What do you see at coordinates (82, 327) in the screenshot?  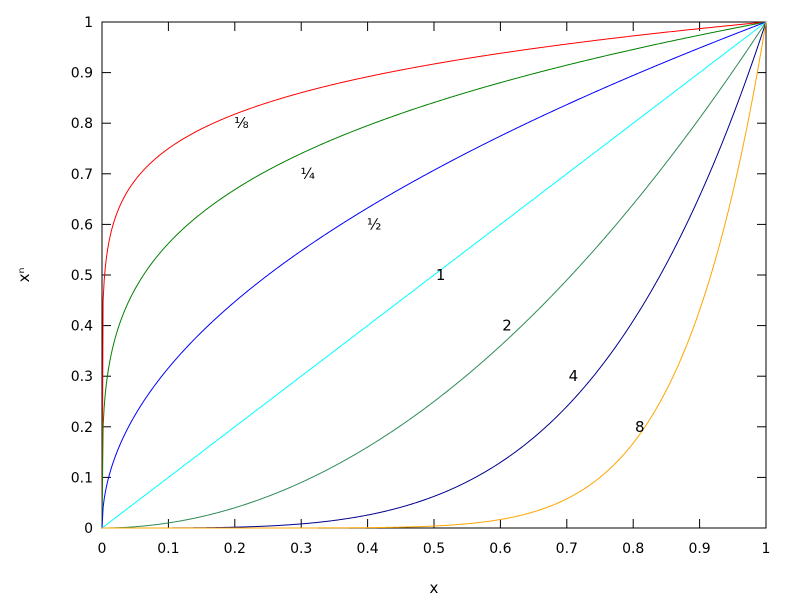 I see `y-tick-label: 0.4` at bounding box center [82, 327].